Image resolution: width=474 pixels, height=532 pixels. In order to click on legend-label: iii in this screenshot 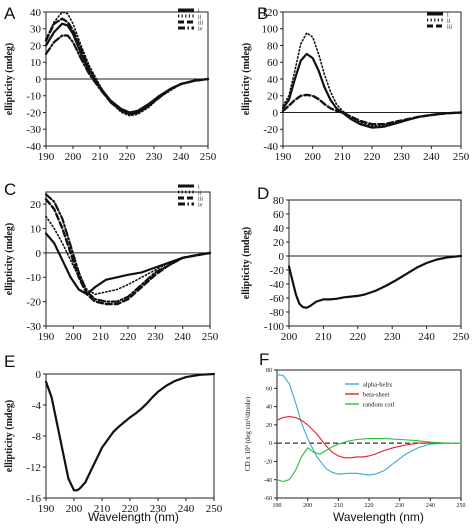, I will do `click(449, 28)`.